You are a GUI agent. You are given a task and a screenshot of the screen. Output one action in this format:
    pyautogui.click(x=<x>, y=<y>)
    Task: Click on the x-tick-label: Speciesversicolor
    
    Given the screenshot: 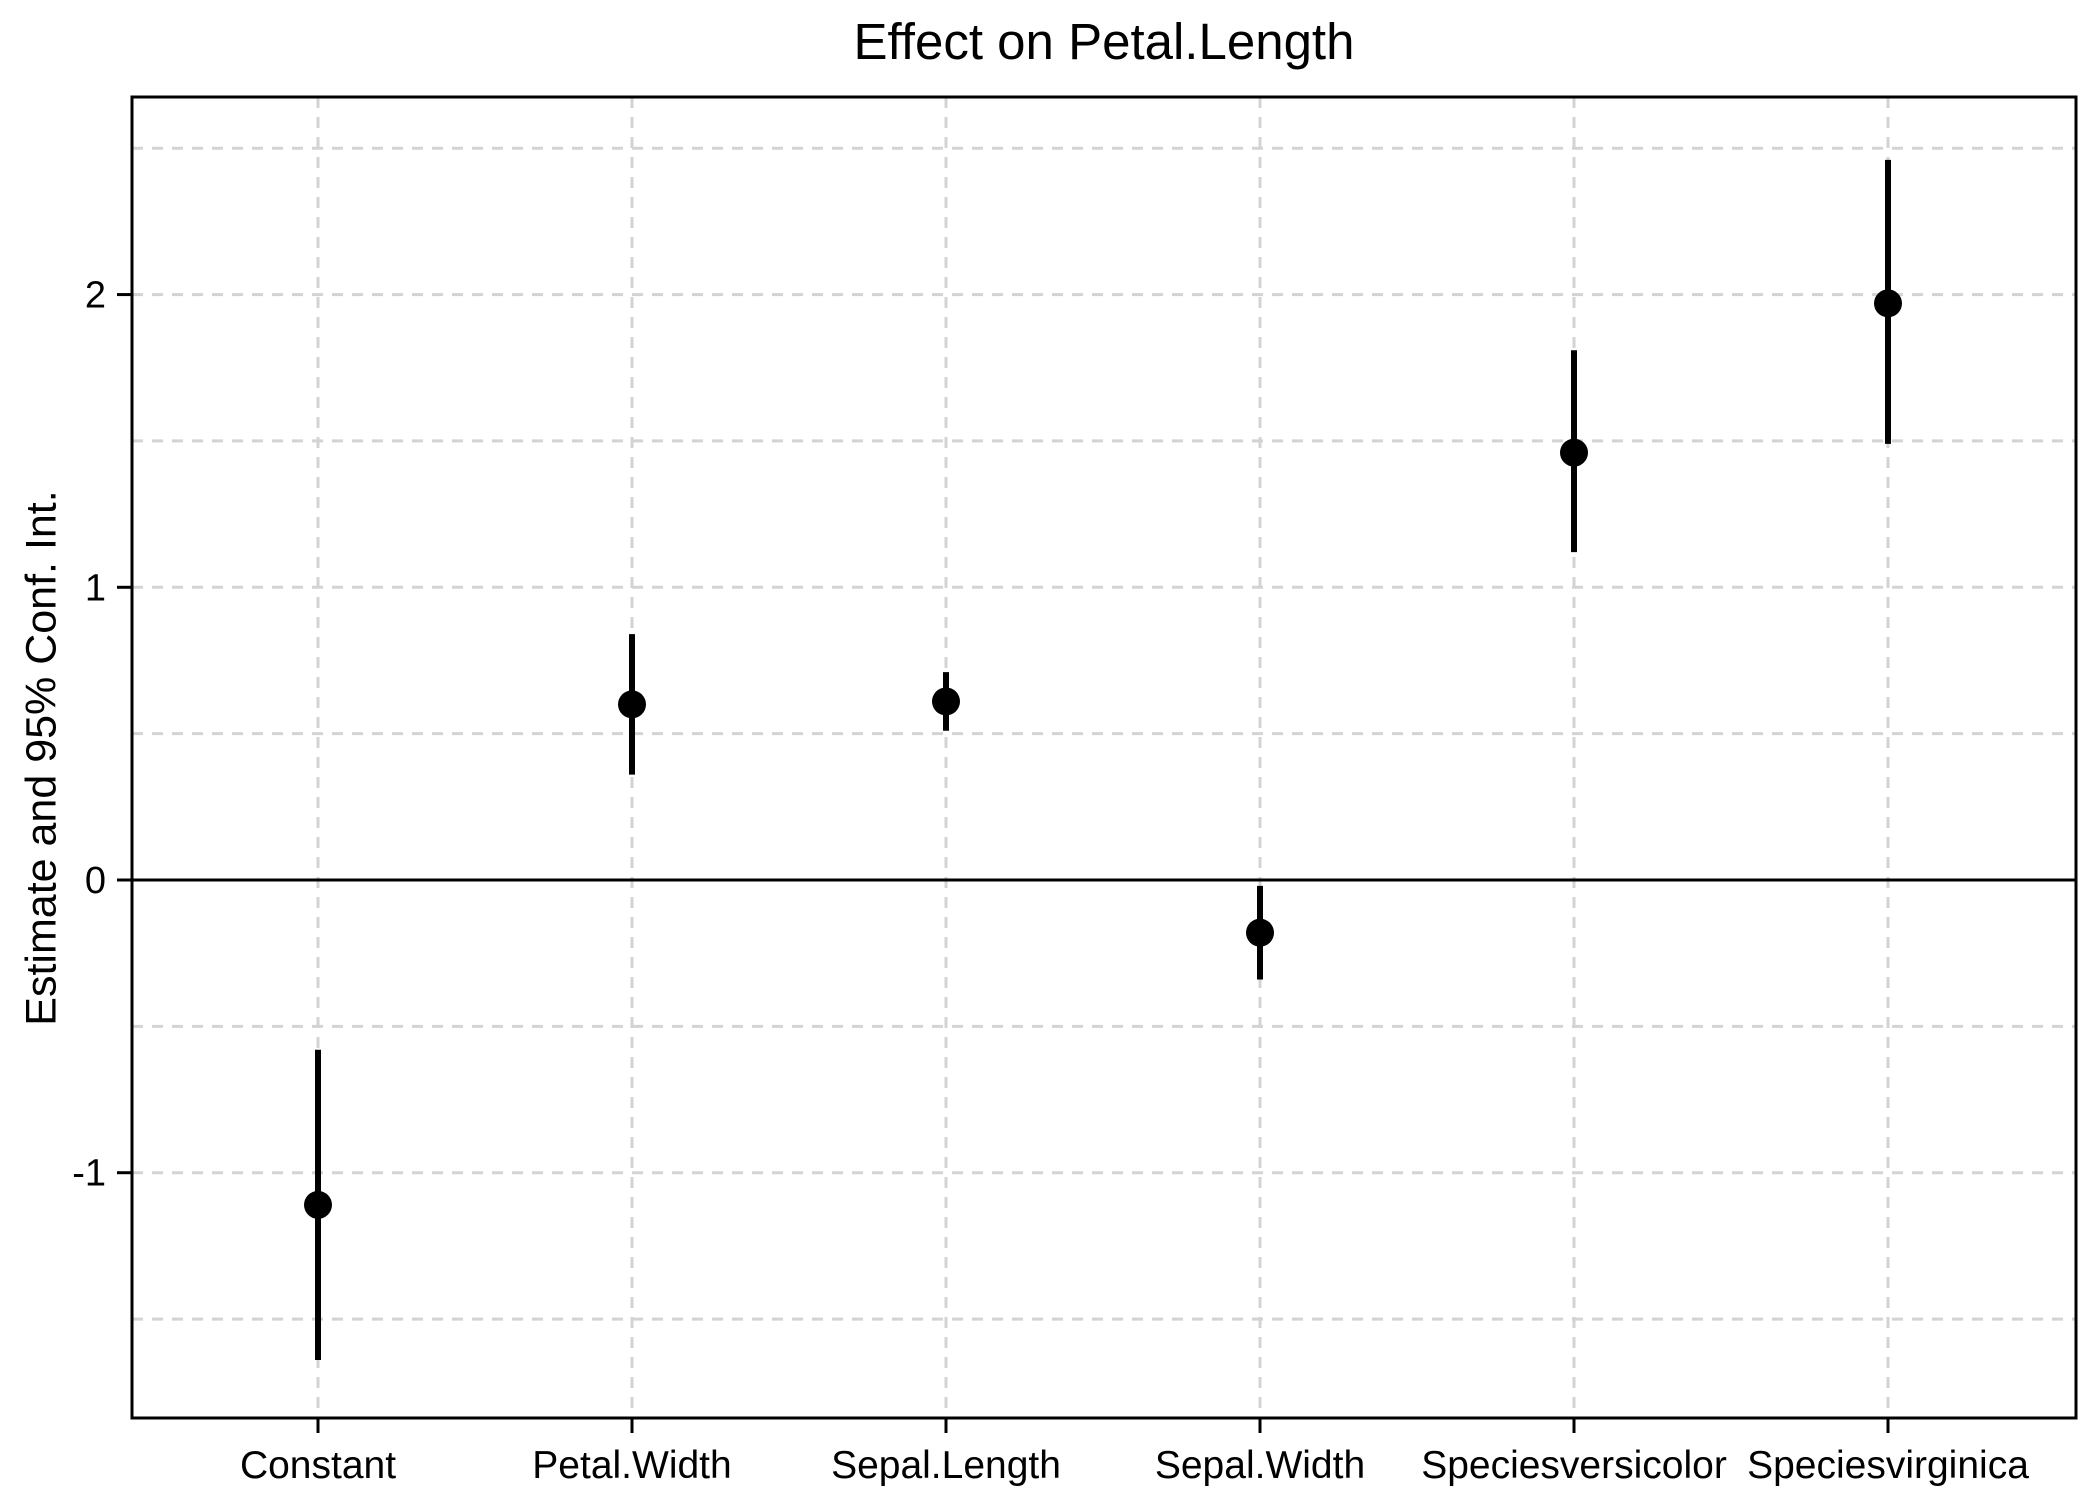 What is the action you would take?
    pyautogui.click(x=1574, y=1465)
    